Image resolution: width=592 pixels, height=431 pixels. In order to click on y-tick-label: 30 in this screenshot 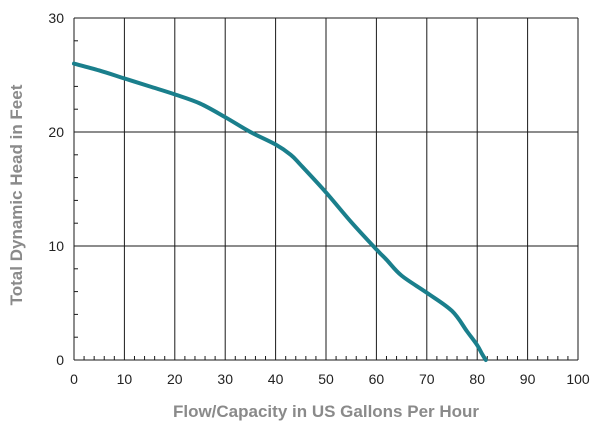, I will do `click(56, 18)`.